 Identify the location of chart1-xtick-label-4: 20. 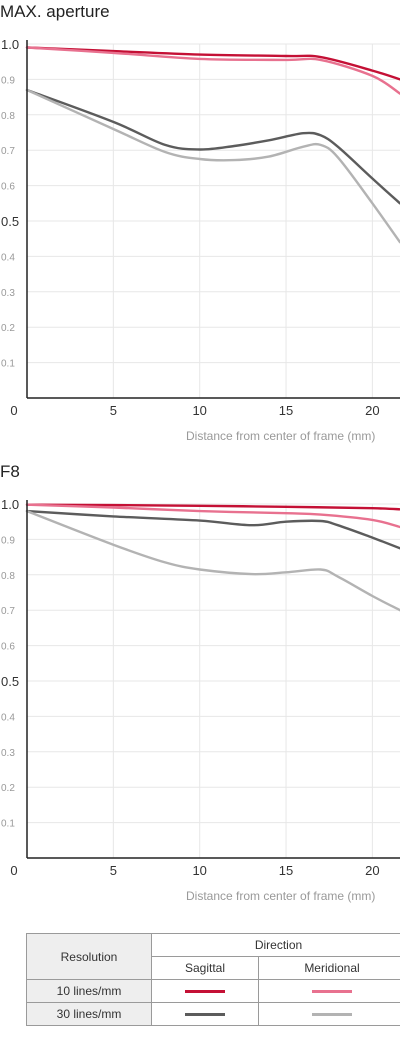
(372, 410).